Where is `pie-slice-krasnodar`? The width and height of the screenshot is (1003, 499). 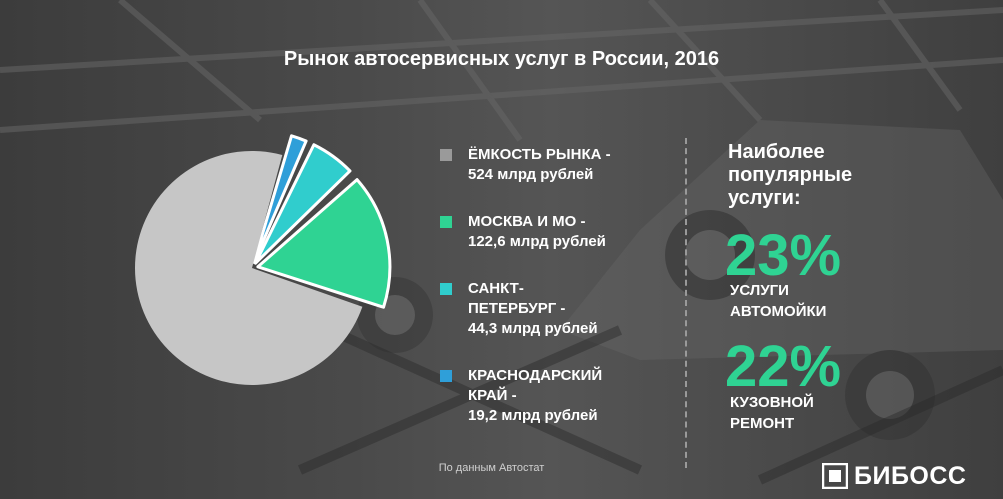 pie-slice-krasnodar is located at coordinates (280, 199).